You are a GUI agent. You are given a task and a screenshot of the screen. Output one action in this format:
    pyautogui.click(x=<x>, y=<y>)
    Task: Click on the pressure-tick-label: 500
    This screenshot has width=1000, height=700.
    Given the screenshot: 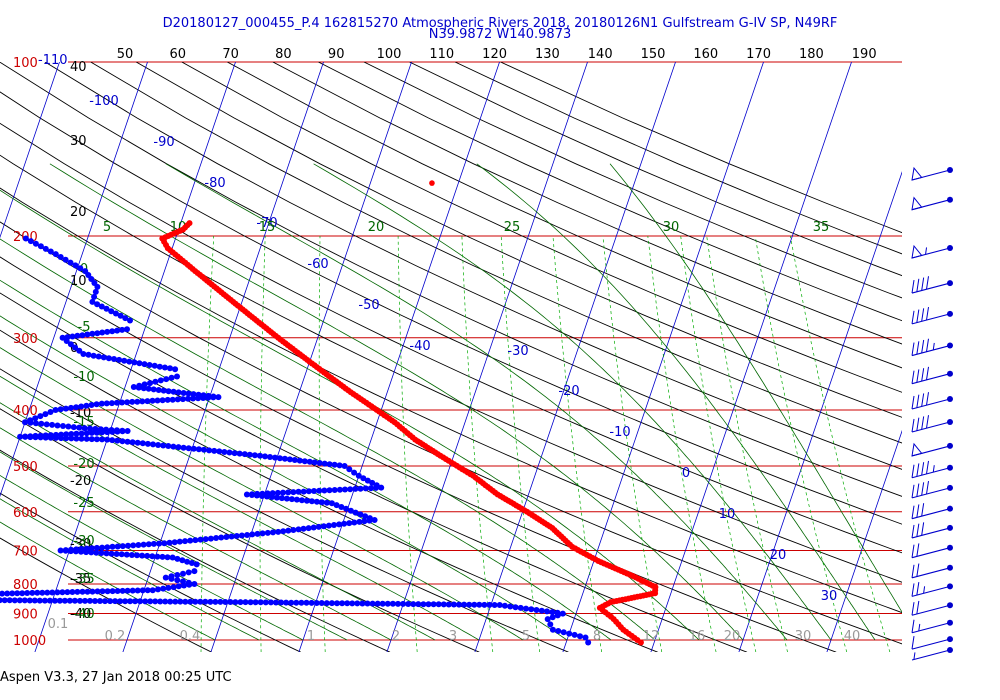 What is the action you would take?
    pyautogui.click(x=25, y=467)
    